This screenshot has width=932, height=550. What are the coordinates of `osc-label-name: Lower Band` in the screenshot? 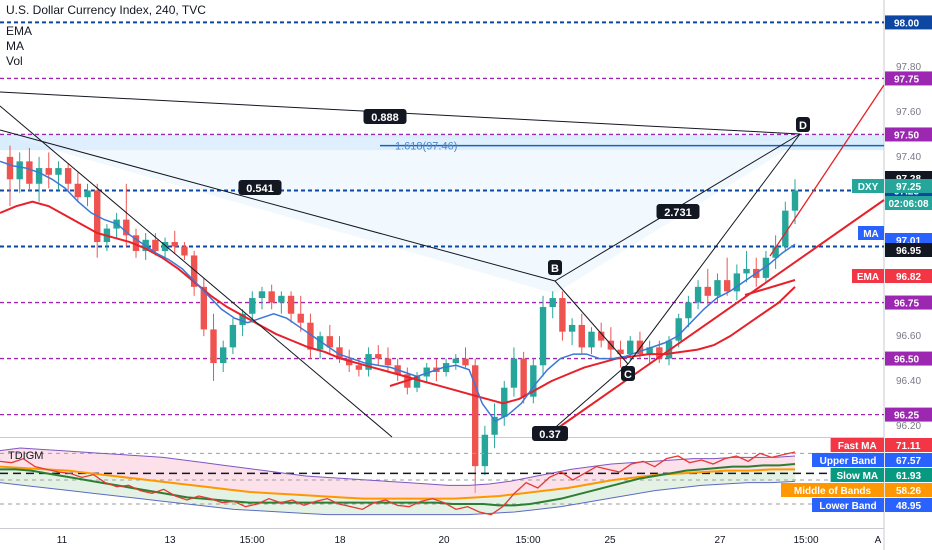 It's located at (847, 506).